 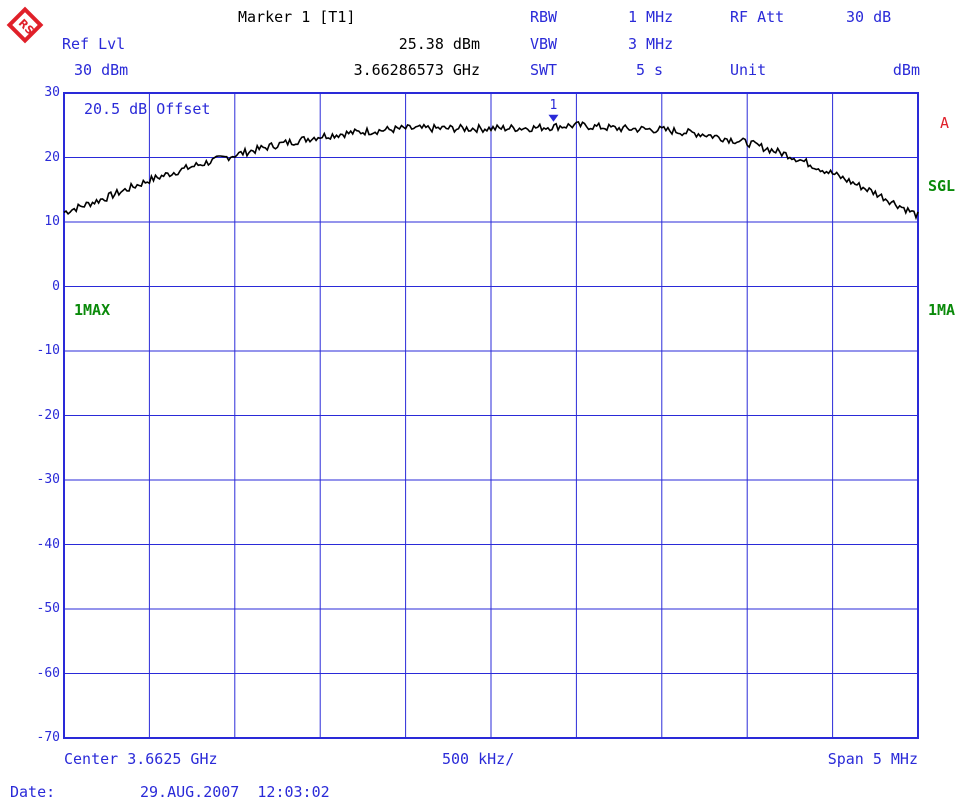 What do you see at coordinates (491, 170) in the screenshot?
I see `trace-line` at bounding box center [491, 170].